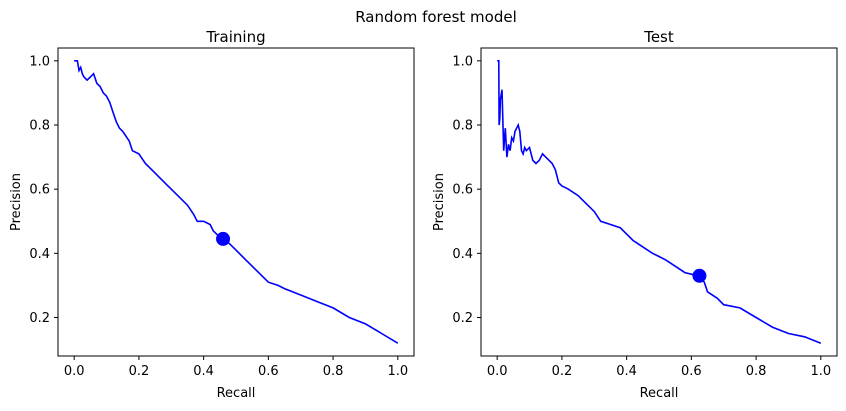  What do you see at coordinates (236, 393) in the screenshot?
I see `training-x-axis-label: Recall` at bounding box center [236, 393].